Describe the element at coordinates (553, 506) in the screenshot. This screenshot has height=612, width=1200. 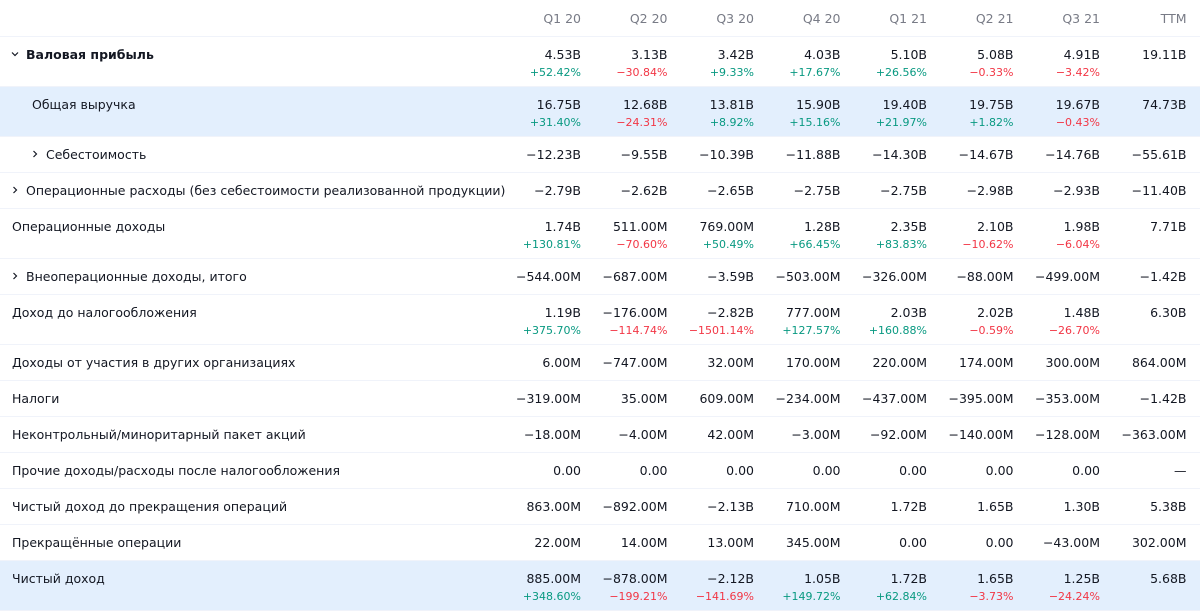
I see `value-cell: 863.00M` at that location.